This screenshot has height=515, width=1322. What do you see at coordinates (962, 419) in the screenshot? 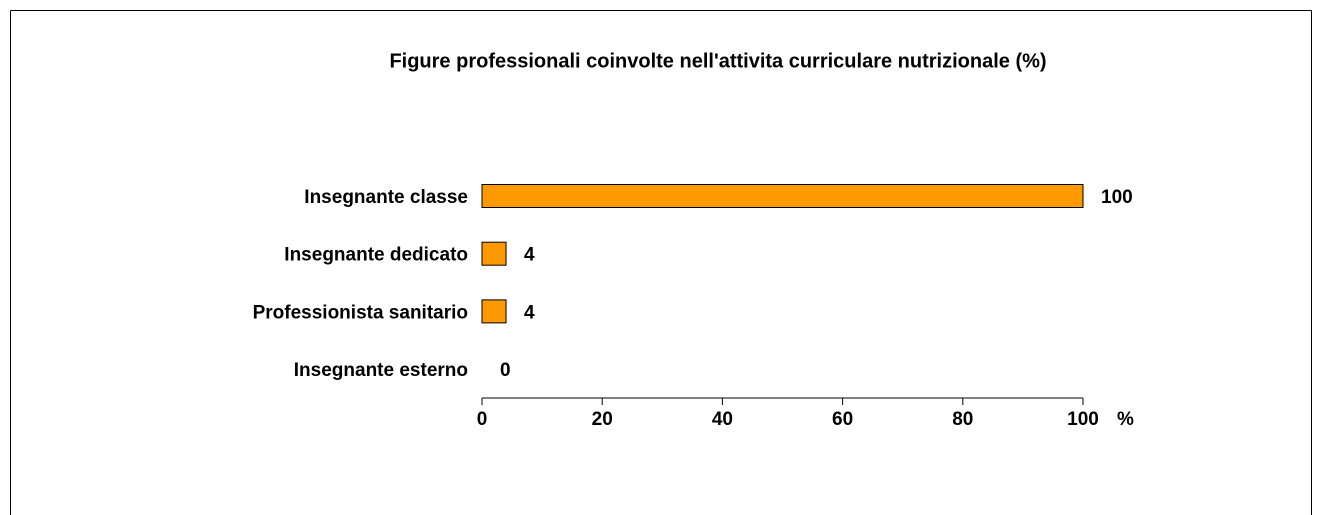
I see `x-tick-label: 80` at bounding box center [962, 419].